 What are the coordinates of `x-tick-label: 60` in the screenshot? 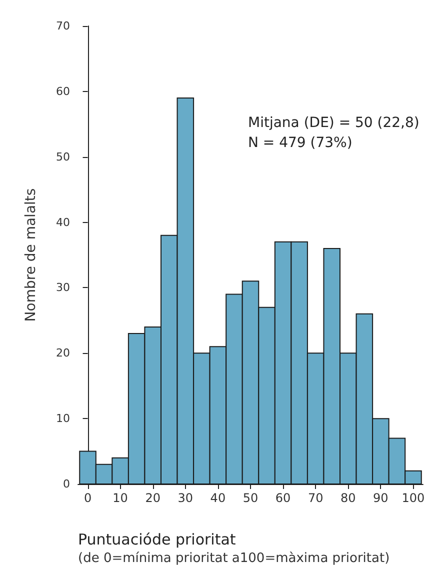 It's located at (283, 498).